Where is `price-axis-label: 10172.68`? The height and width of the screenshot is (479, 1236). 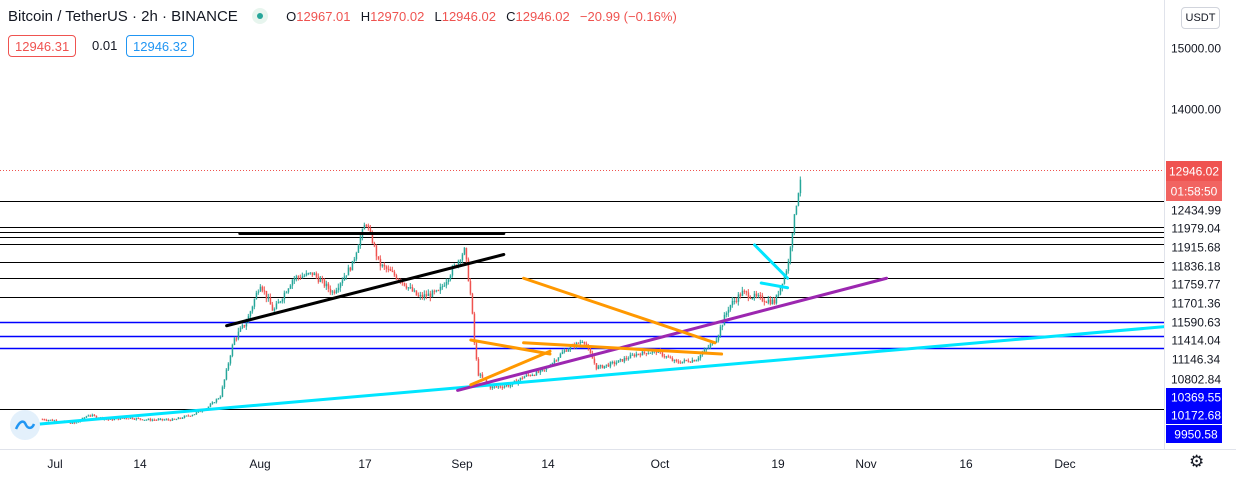 price-axis-label: 10172.68 is located at coordinates (1196, 416).